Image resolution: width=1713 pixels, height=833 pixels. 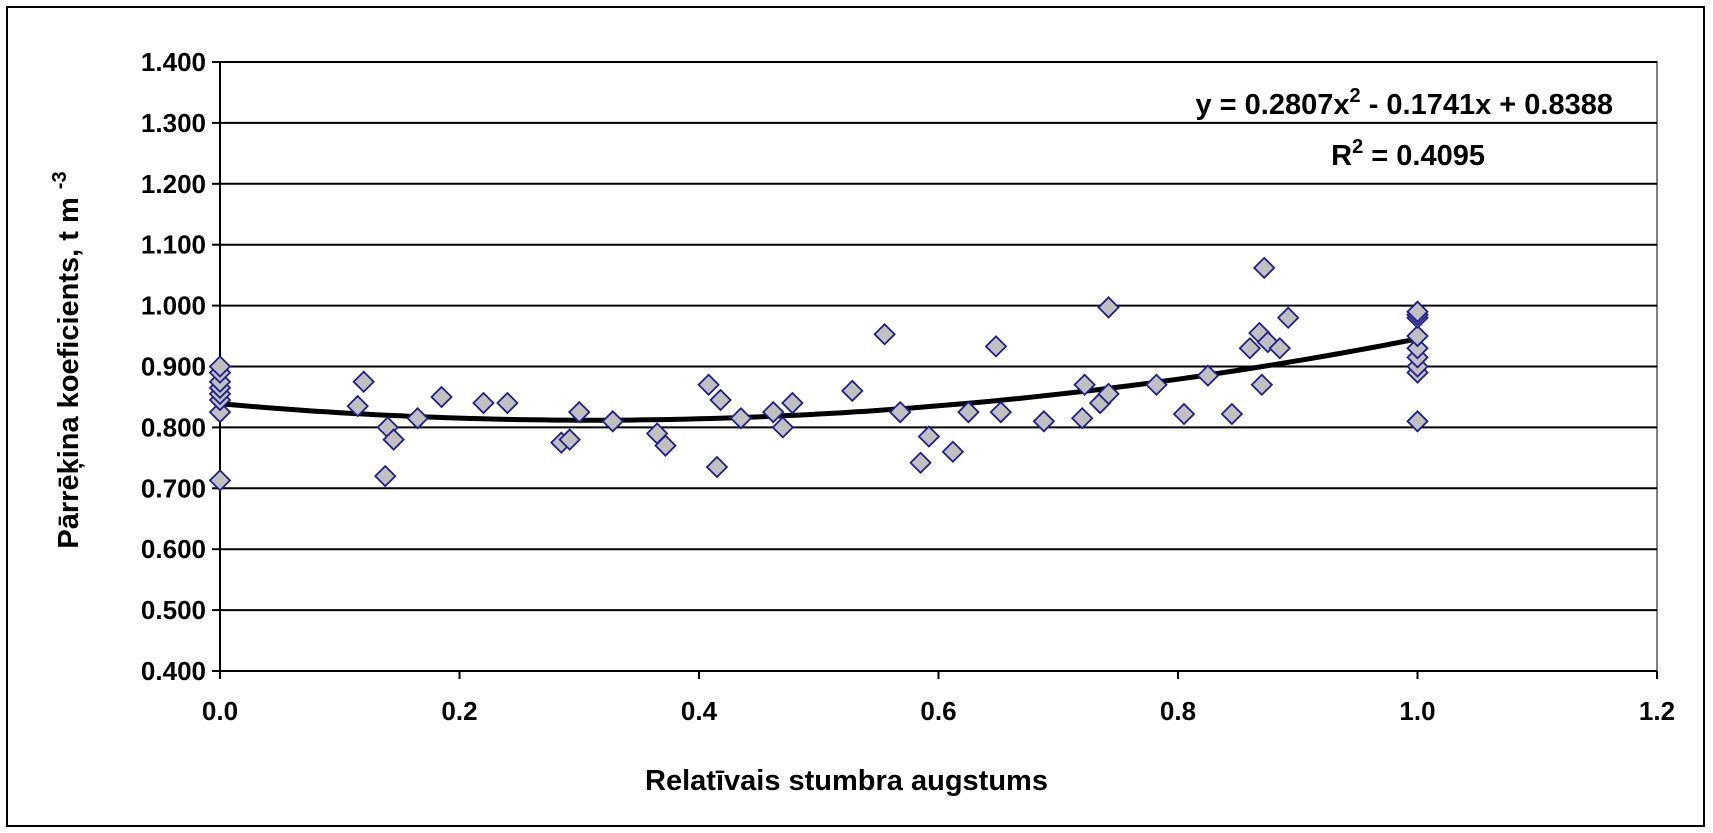 What do you see at coordinates (1657, 711) in the screenshot?
I see `x-tick-label: 1.2` at bounding box center [1657, 711].